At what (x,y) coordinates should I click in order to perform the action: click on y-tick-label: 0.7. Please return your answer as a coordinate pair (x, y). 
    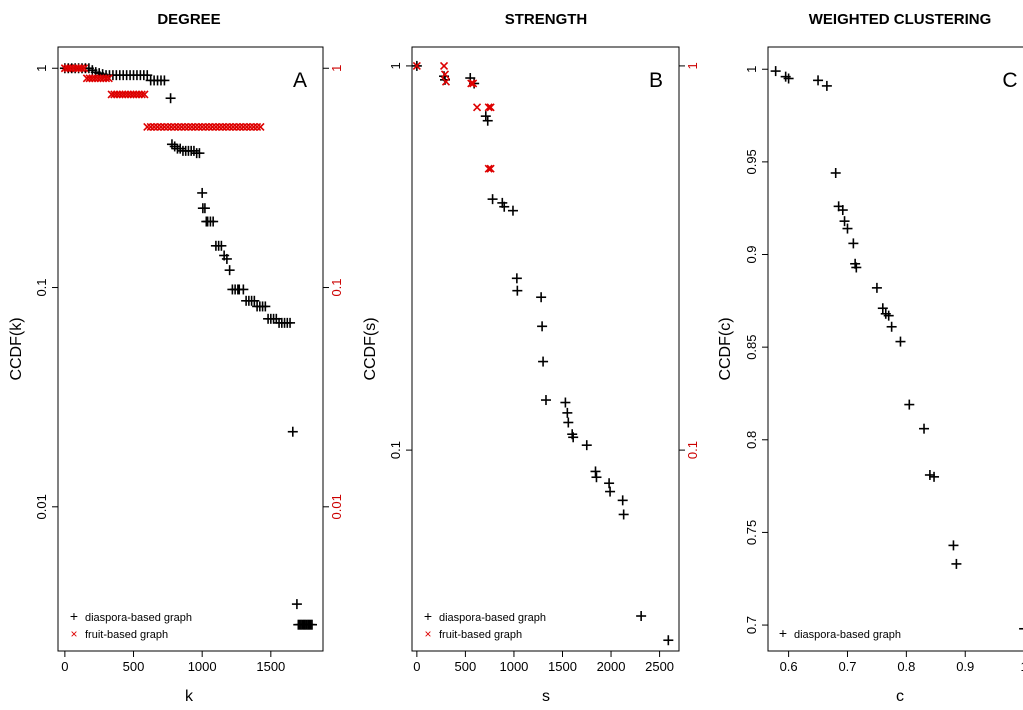
    Looking at the image, I should click on (751, 625).